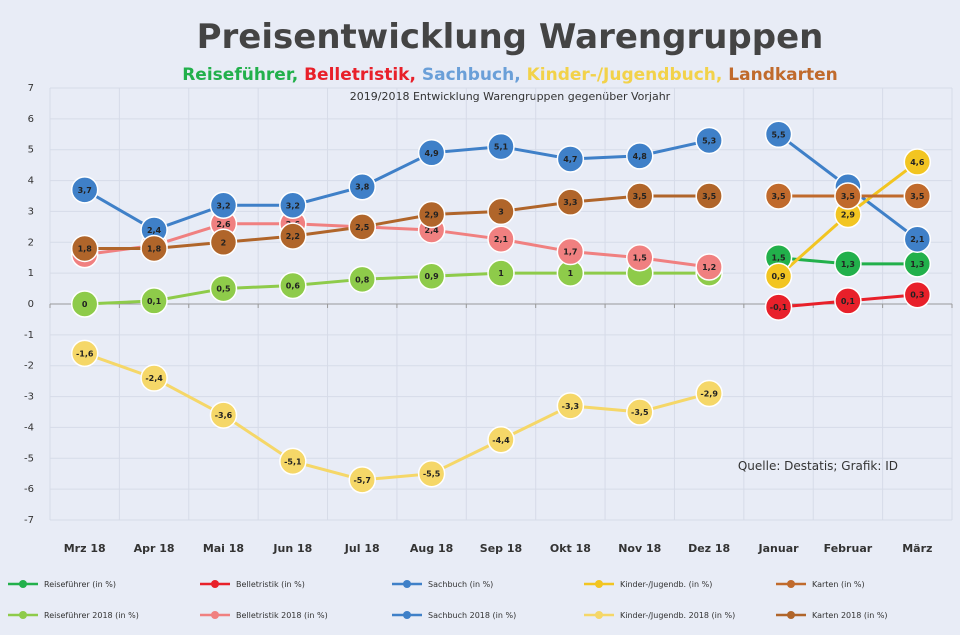  I want to click on data-label: 4,6, so click(917, 162).